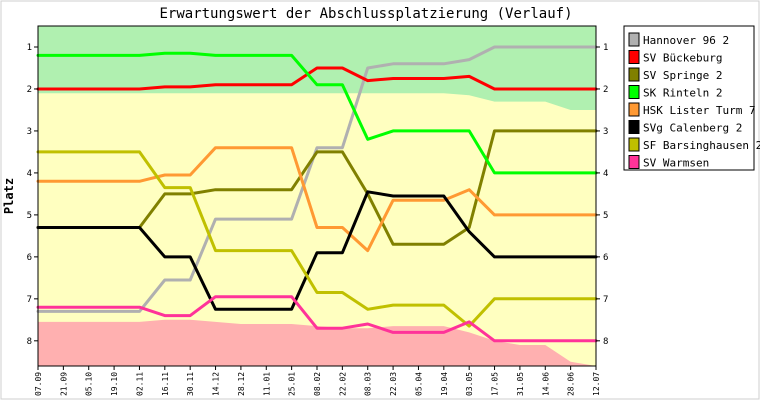  Describe the element at coordinates (692, 128) in the screenshot. I see `legend-label: SVg Calenberg 2` at that location.